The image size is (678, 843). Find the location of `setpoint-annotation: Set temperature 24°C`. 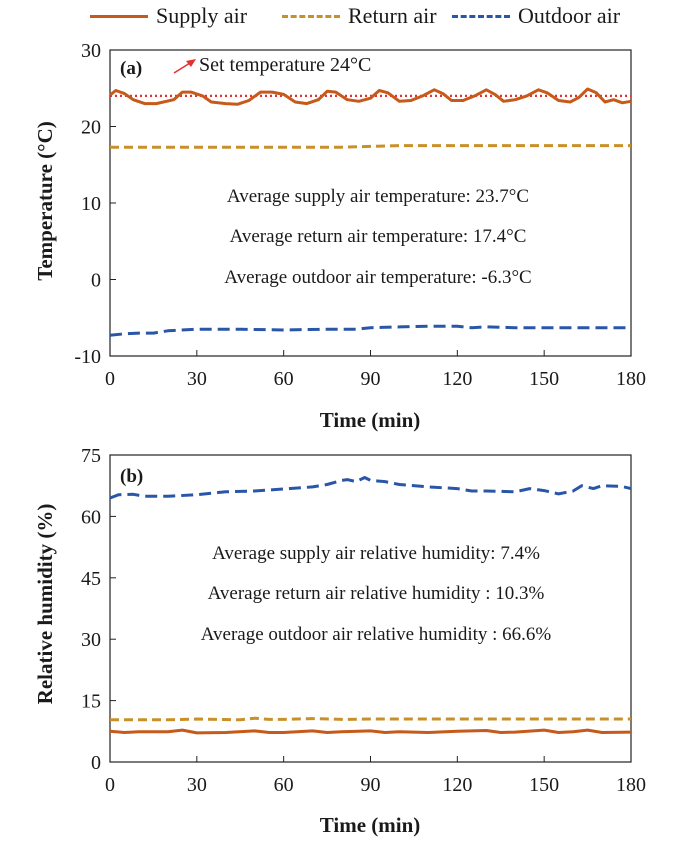

setpoint-annotation: Set temperature 24°C is located at coordinates (272, 65).